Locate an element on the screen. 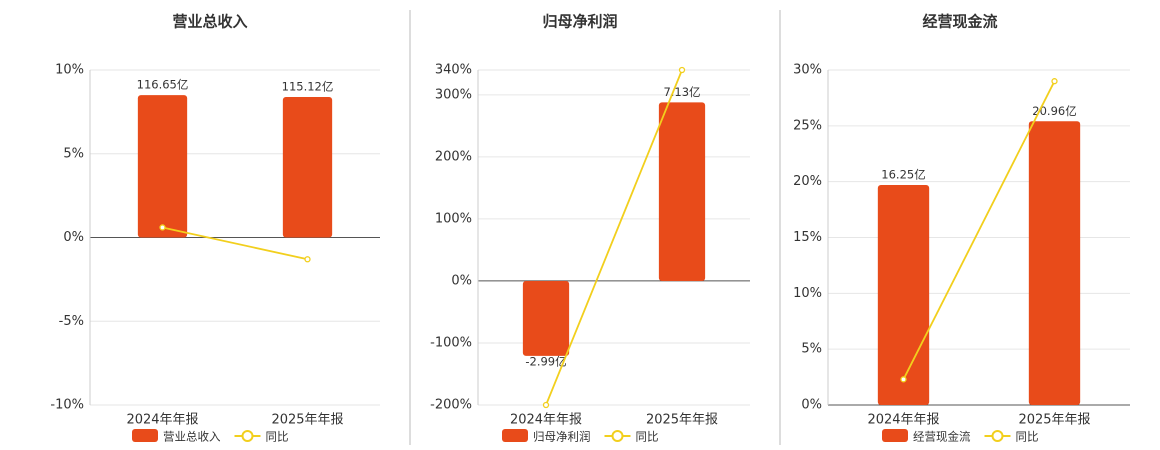 This screenshot has width=1160, height=450. value-label: -2.99亿 is located at coordinates (545, 361).